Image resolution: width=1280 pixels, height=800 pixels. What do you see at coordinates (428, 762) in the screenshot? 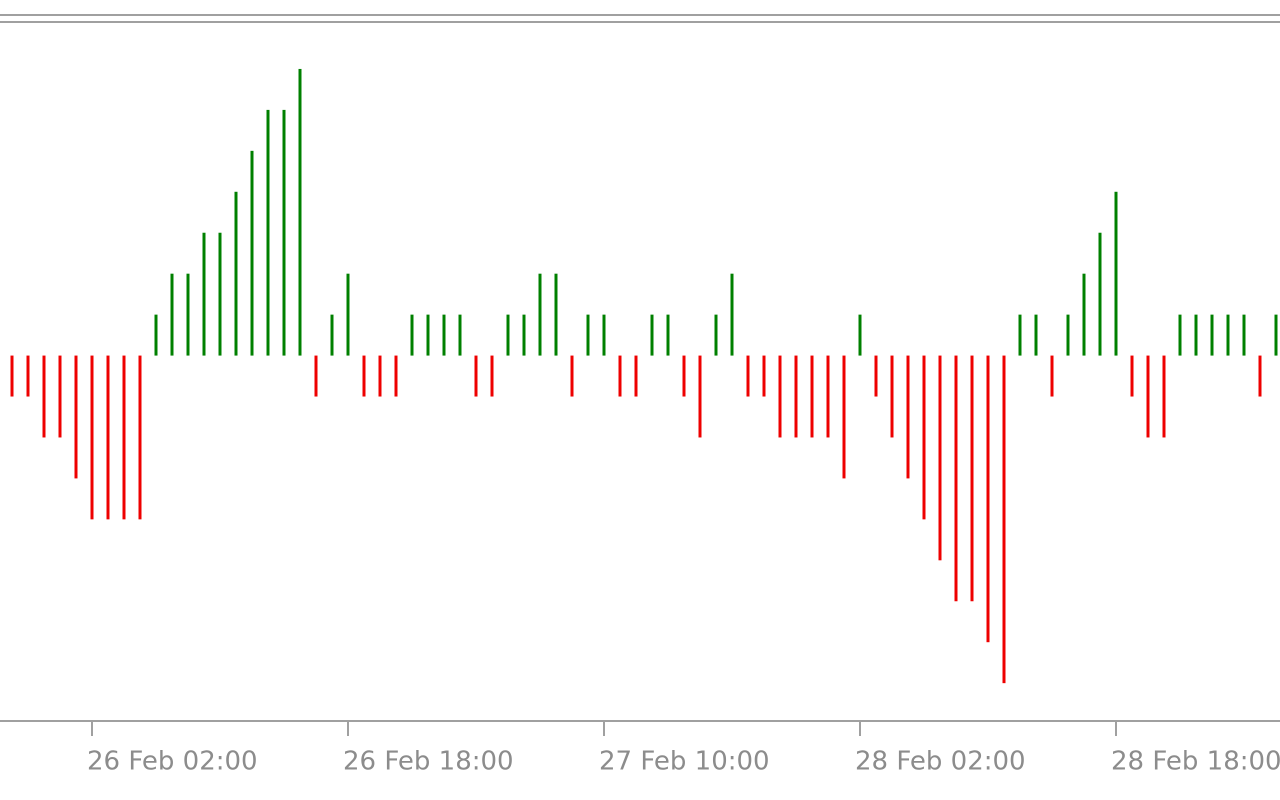
I see `x-tick-label: 26 Feb 18:00` at bounding box center [428, 762].